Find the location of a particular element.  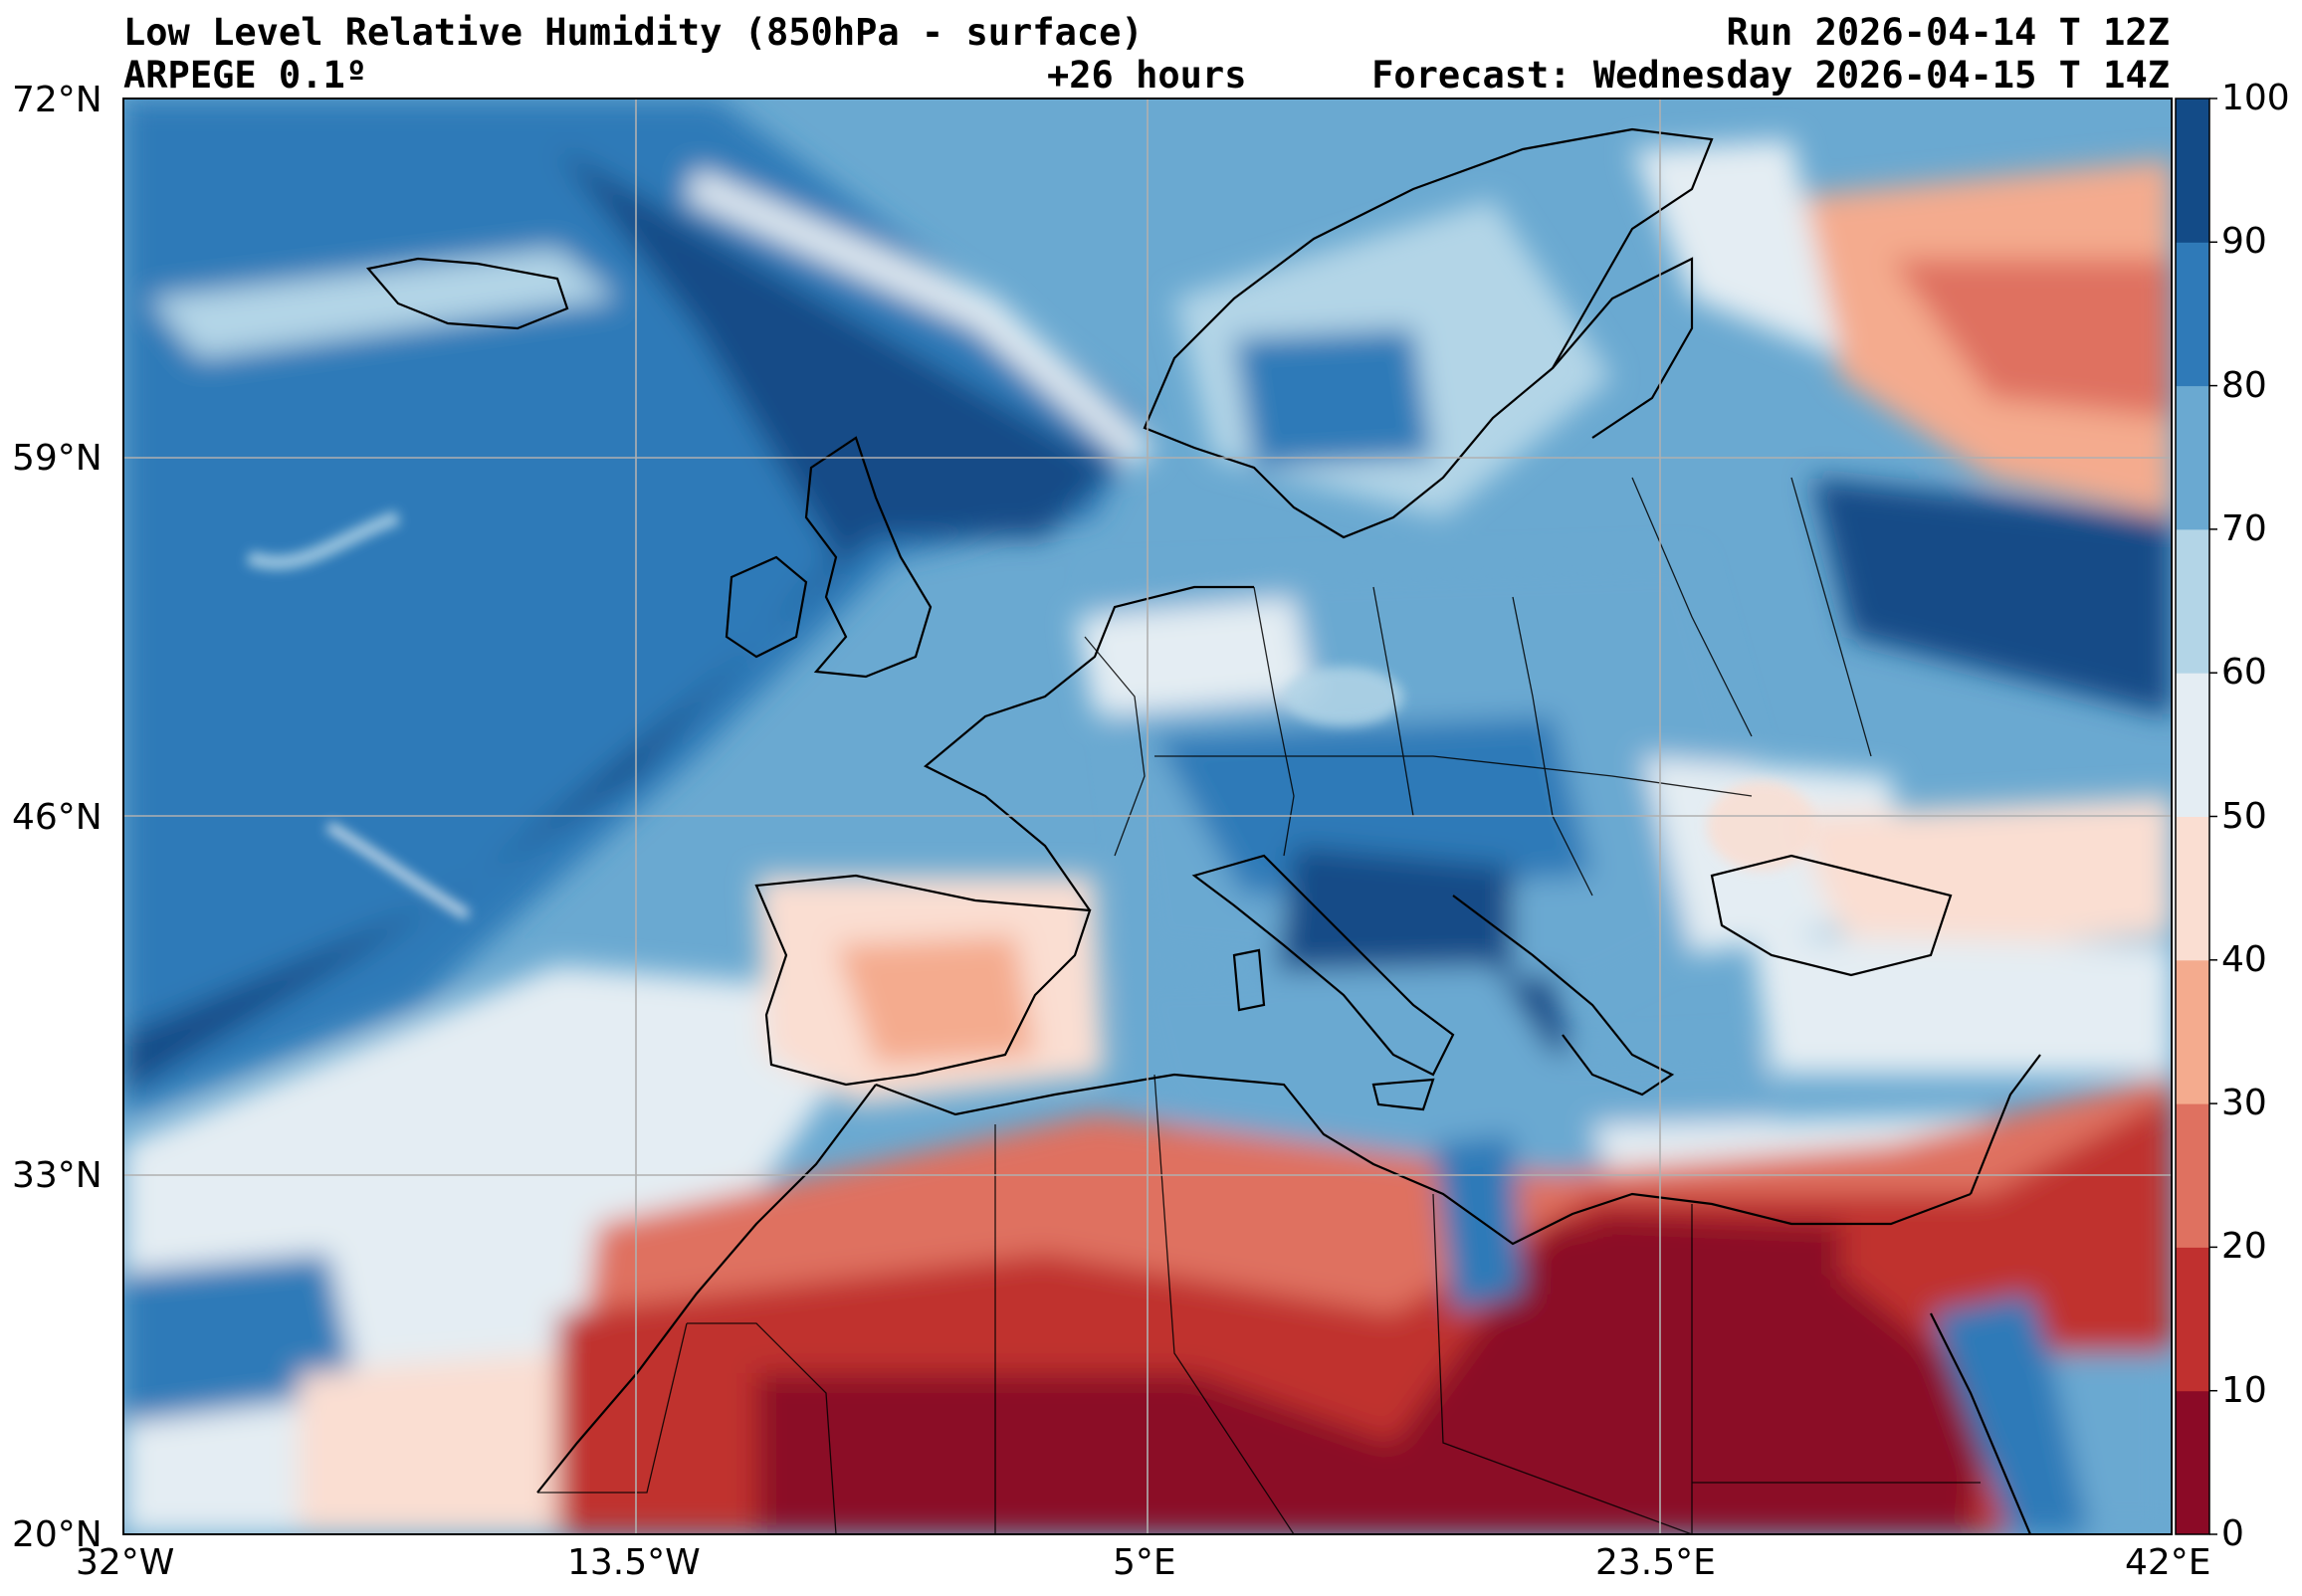

run-label: Run 2026-04-14 T 12Z is located at coordinates (1948, 32).